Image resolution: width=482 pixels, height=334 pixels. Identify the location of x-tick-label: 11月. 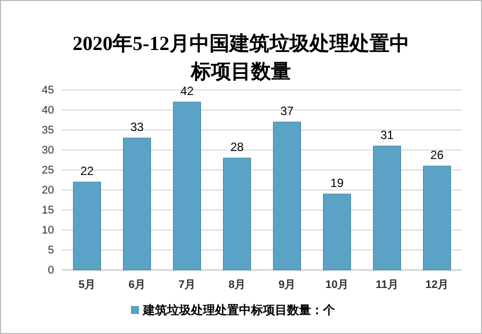
(387, 284).